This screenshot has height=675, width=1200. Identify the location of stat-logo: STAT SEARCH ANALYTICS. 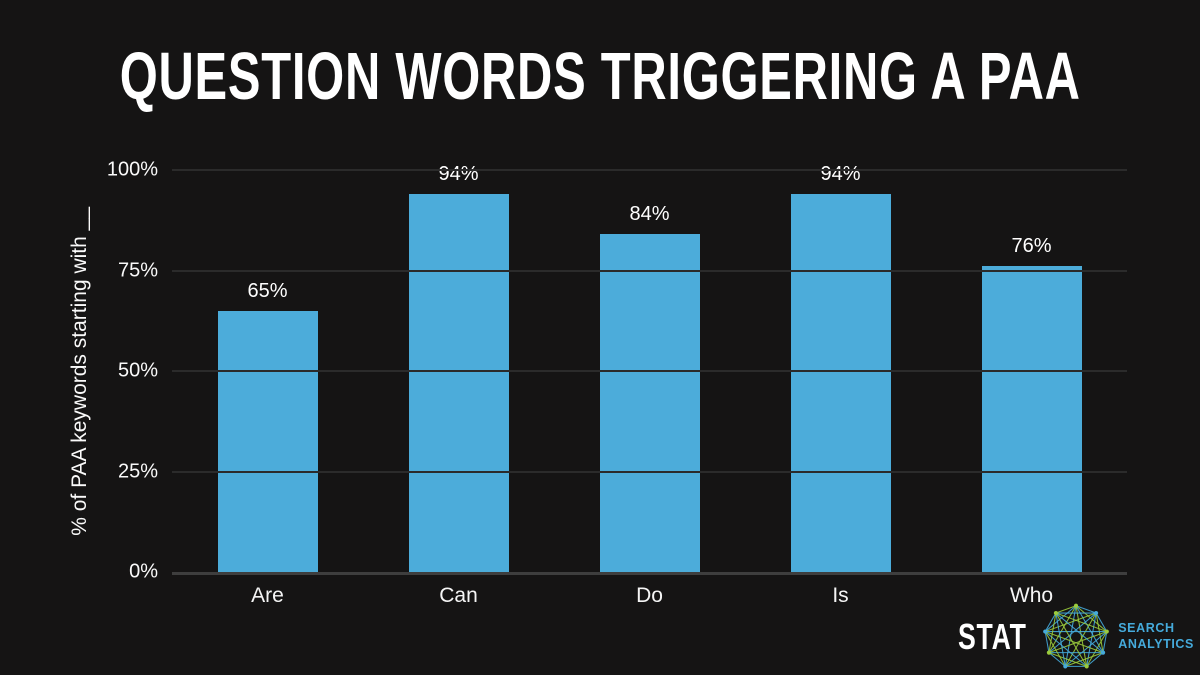
(1070, 637).